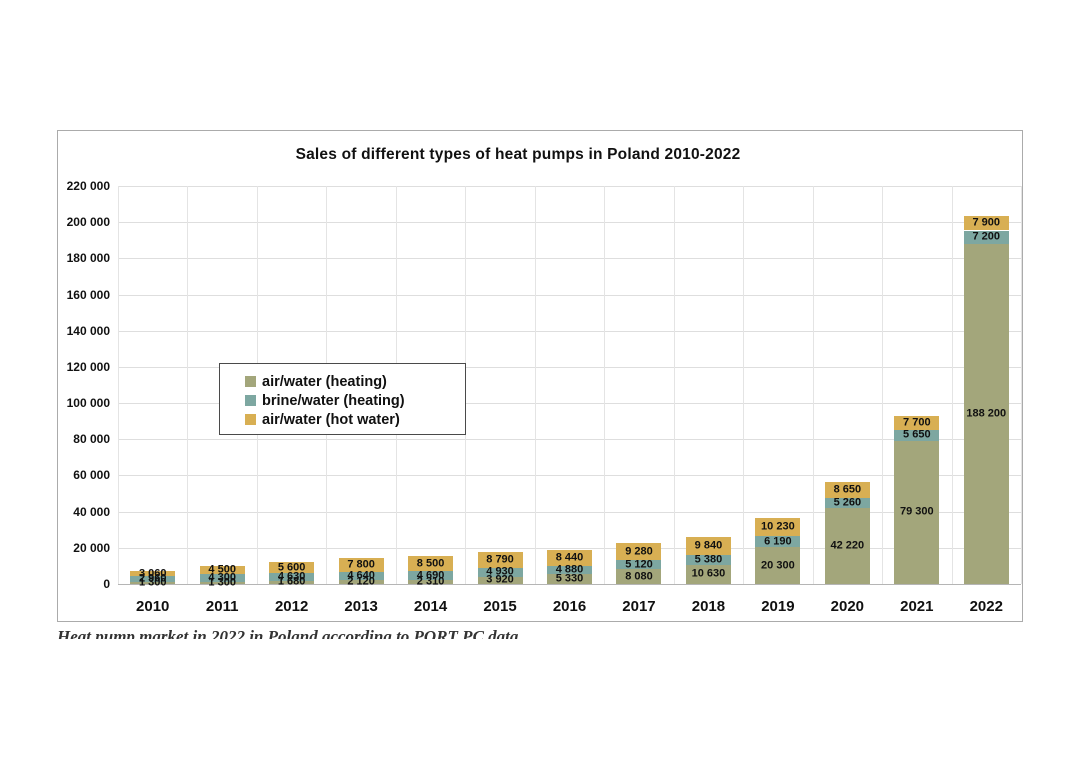 The width and height of the screenshot is (1080, 764). I want to click on bar-value-label: 7 800, so click(361, 564).